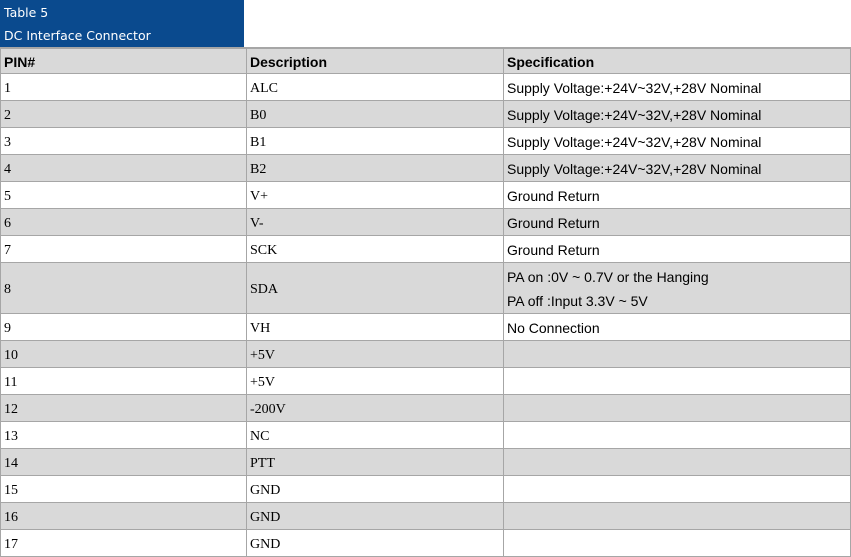 This screenshot has height=557, width=851. What do you see at coordinates (77, 35) in the screenshot?
I see `table-title: DC Interface Connector` at bounding box center [77, 35].